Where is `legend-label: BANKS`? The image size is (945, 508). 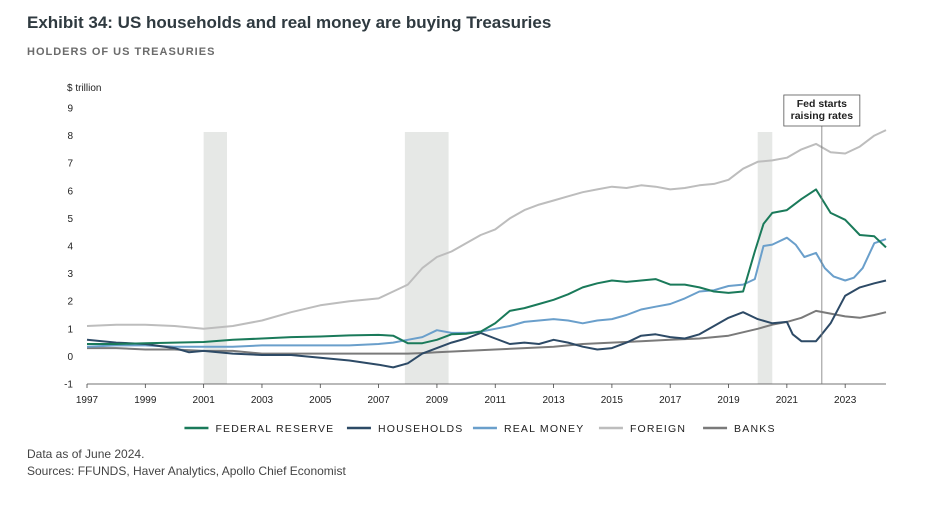 legend-label: BANKS is located at coordinates (755, 429).